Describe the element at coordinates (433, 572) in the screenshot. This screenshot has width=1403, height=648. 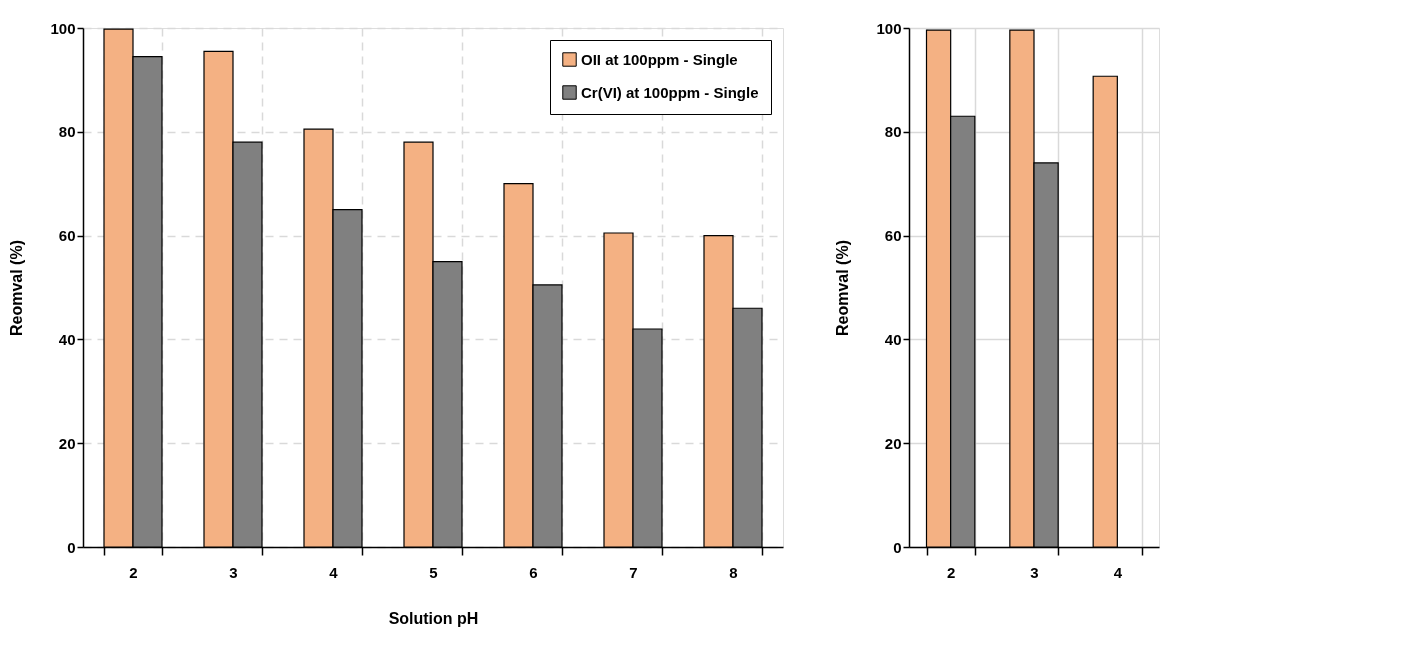
I see `x-tick-label: 5` at that location.